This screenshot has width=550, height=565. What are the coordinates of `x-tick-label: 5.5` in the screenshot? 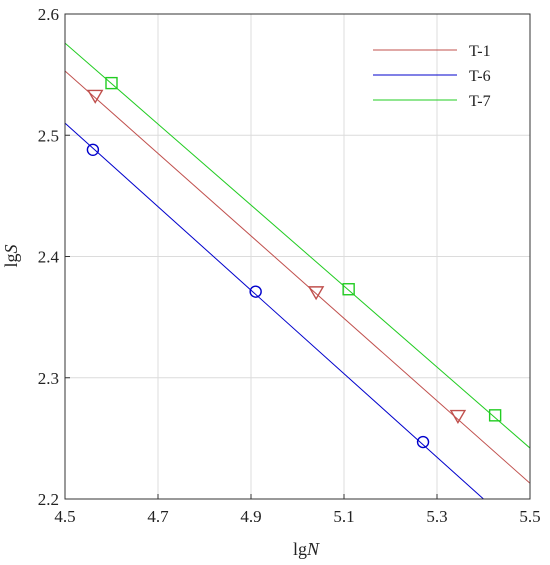 It's located at (529, 516).